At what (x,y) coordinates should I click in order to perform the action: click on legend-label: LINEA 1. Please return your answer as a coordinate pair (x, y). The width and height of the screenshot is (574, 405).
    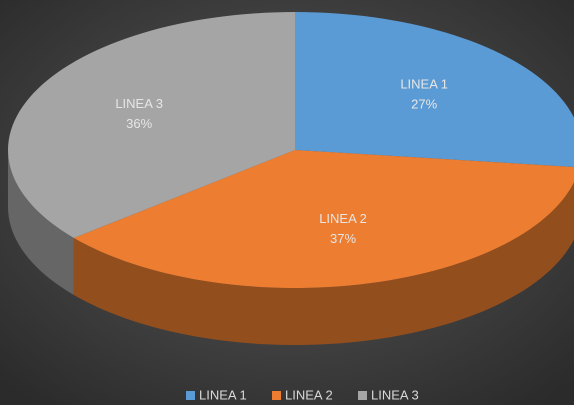
    Looking at the image, I should click on (223, 394).